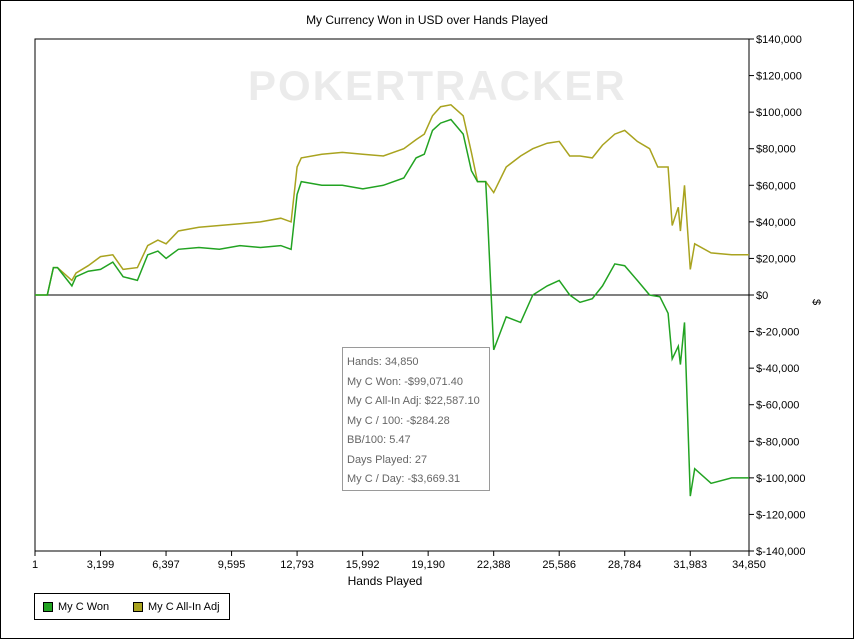  Describe the element at coordinates (777, 406) in the screenshot. I see `y-tick-label: $-60,000` at that location.